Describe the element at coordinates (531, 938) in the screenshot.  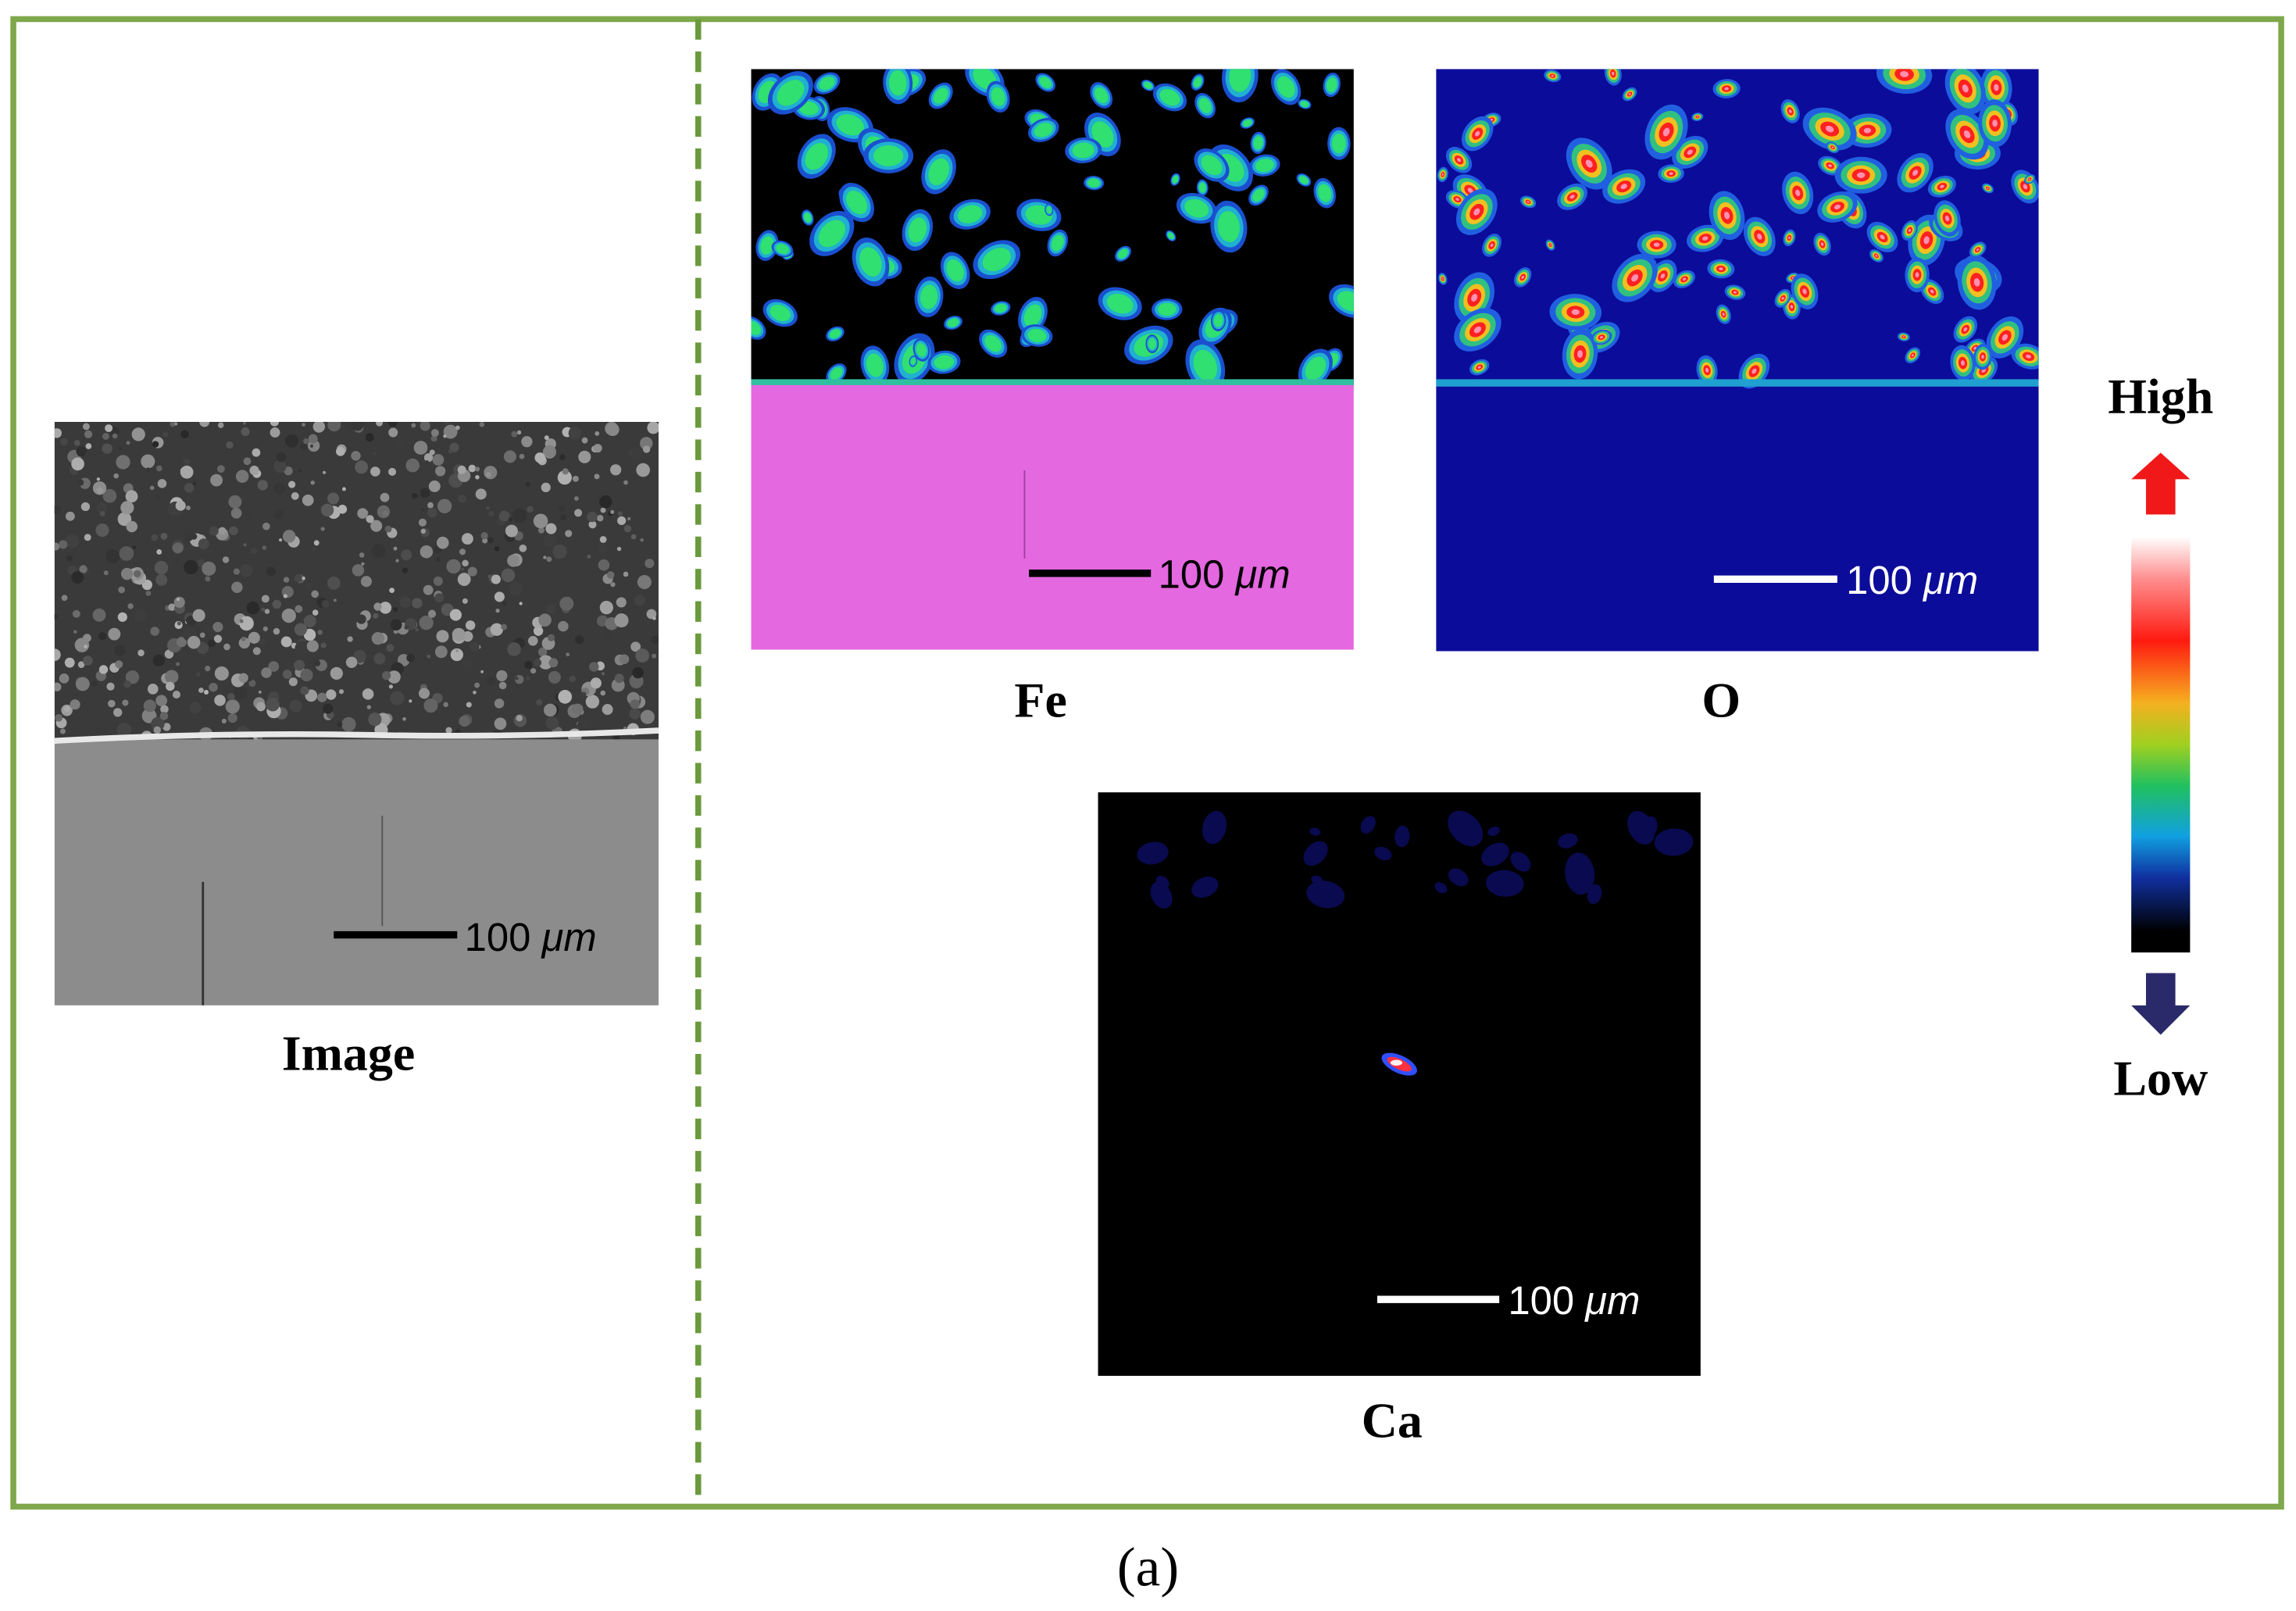
I see `scale-bar-text: 100 μm` at that location.